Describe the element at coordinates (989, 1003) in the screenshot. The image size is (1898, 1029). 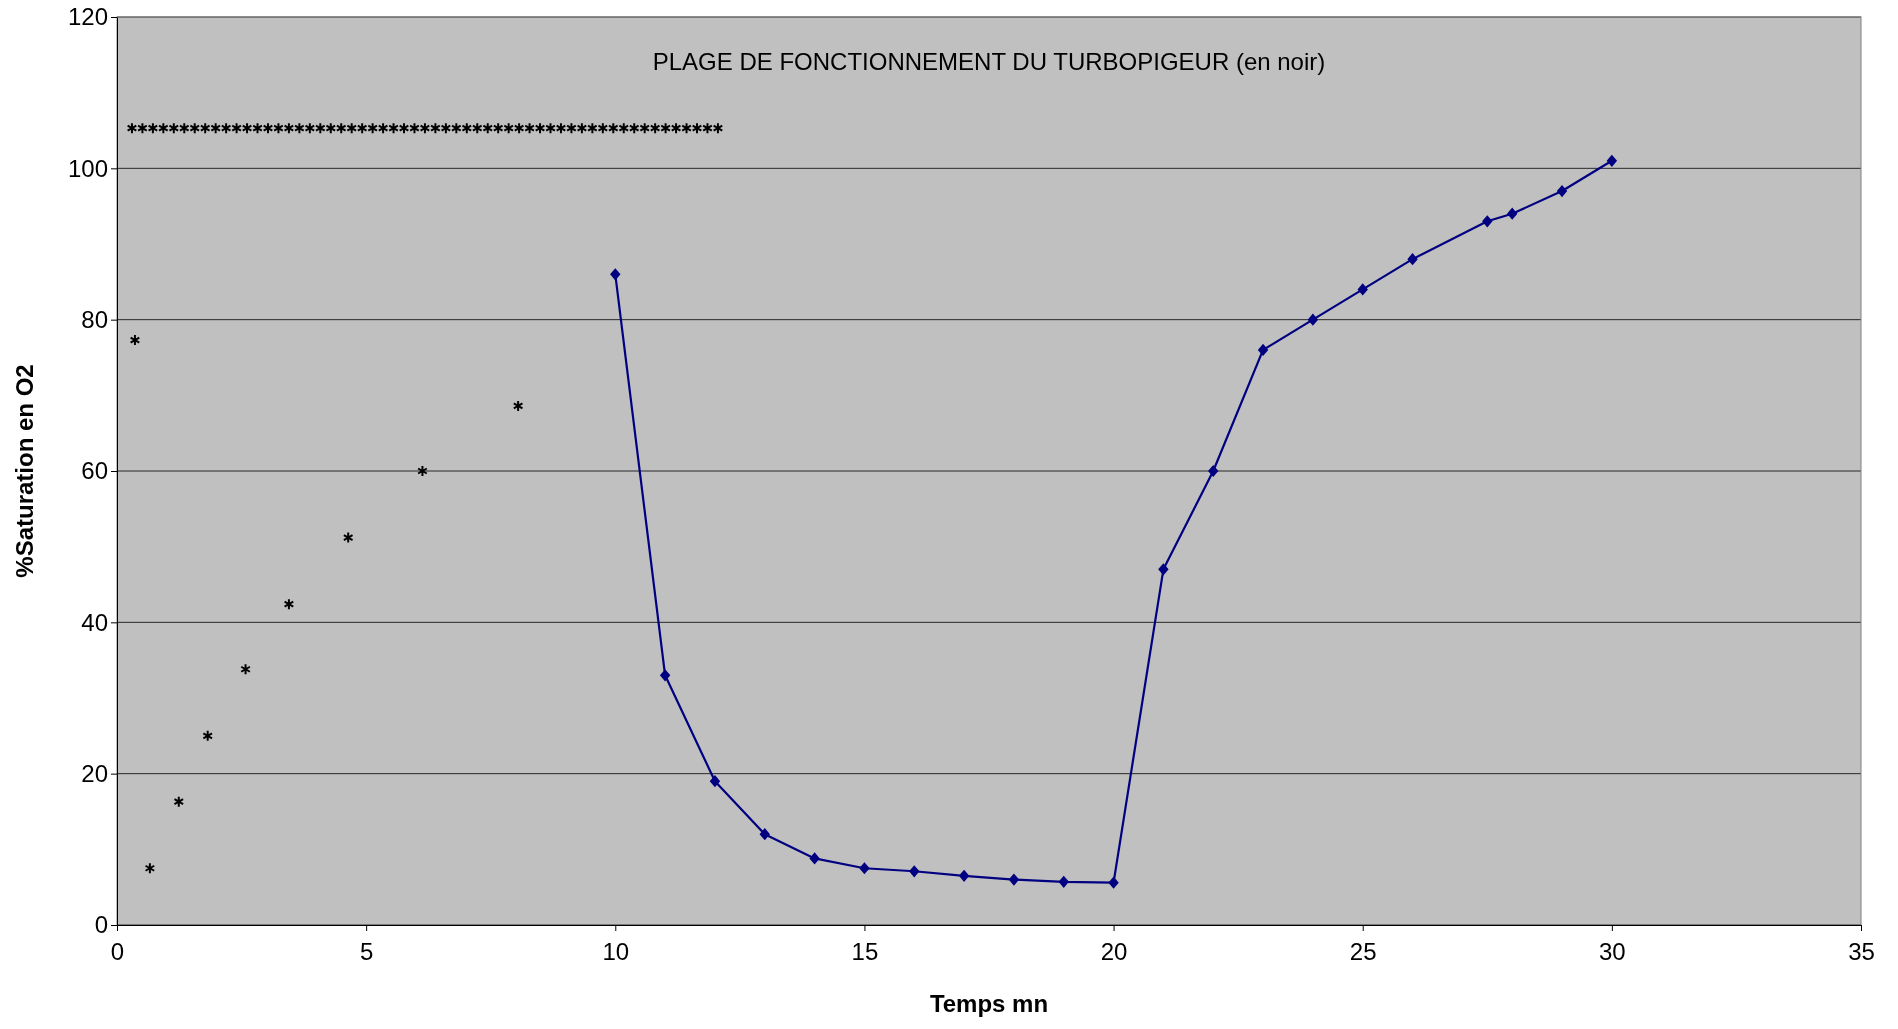
I see `x-axis-title: Temps mn` at that location.